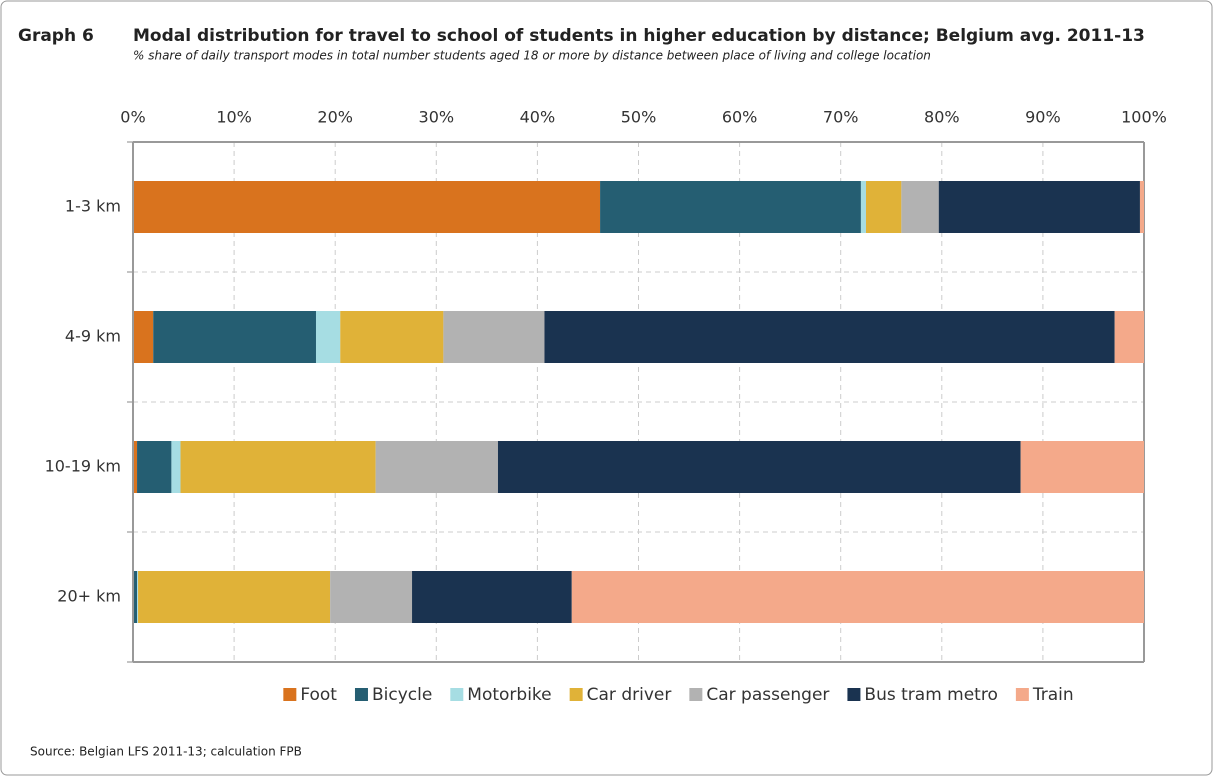 This screenshot has width=1213, height=776. What do you see at coordinates (402, 695) in the screenshot?
I see `legend-label: Bicycle` at bounding box center [402, 695].